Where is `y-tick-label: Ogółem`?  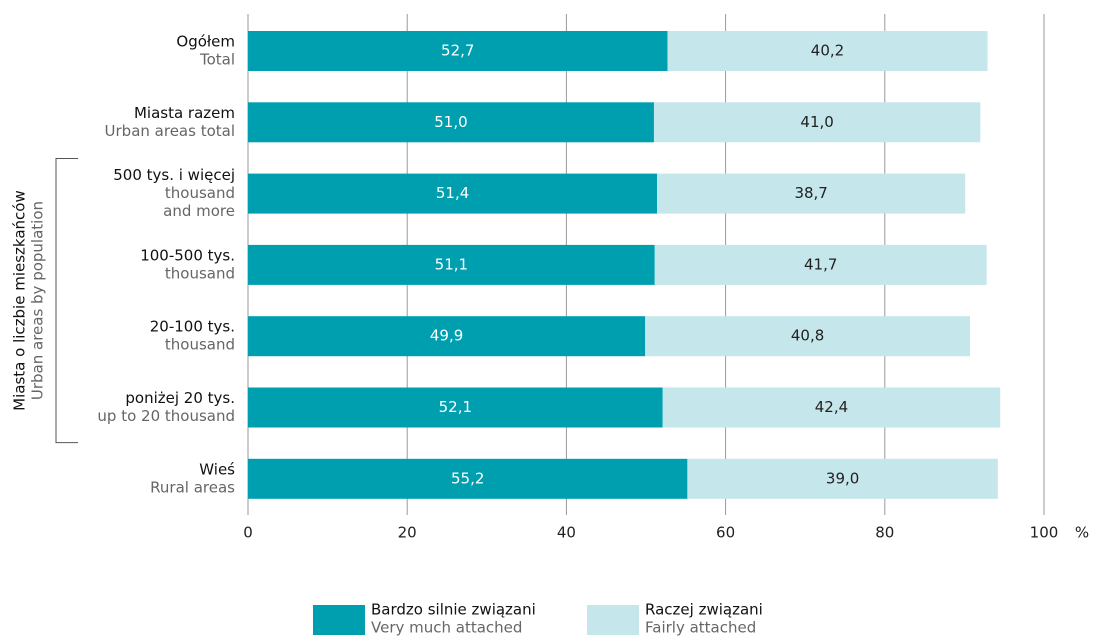
y-tick-label: Ogółem is located at coordinates (205, 42).